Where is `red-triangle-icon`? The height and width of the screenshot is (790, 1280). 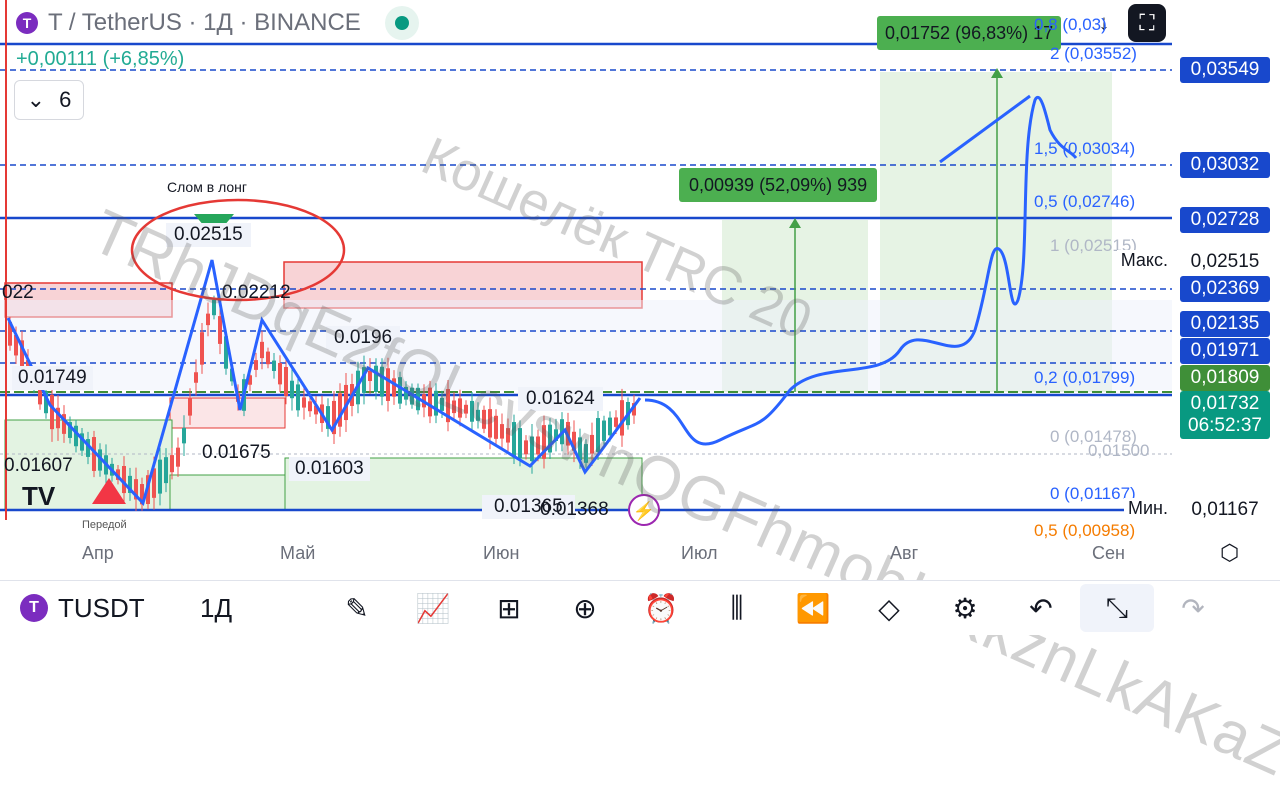
red-triangle-icon is located at coordinates (109, 491).